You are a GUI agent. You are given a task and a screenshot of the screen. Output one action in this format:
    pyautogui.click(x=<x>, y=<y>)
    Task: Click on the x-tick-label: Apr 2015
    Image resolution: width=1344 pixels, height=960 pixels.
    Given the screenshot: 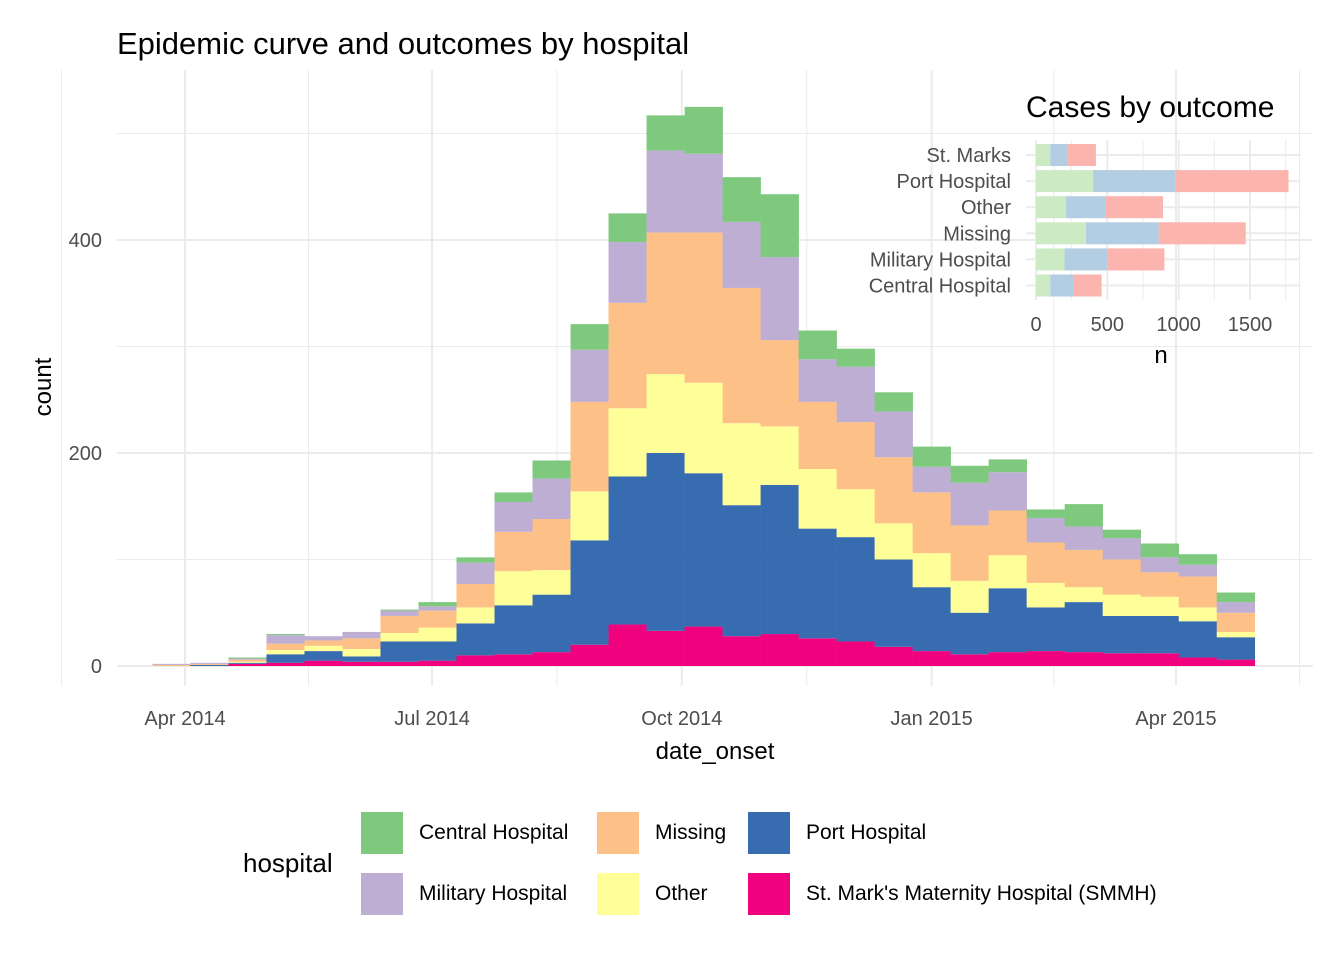 What is the action you would take?
    pyautogui.click(x=1175, y=719)
    